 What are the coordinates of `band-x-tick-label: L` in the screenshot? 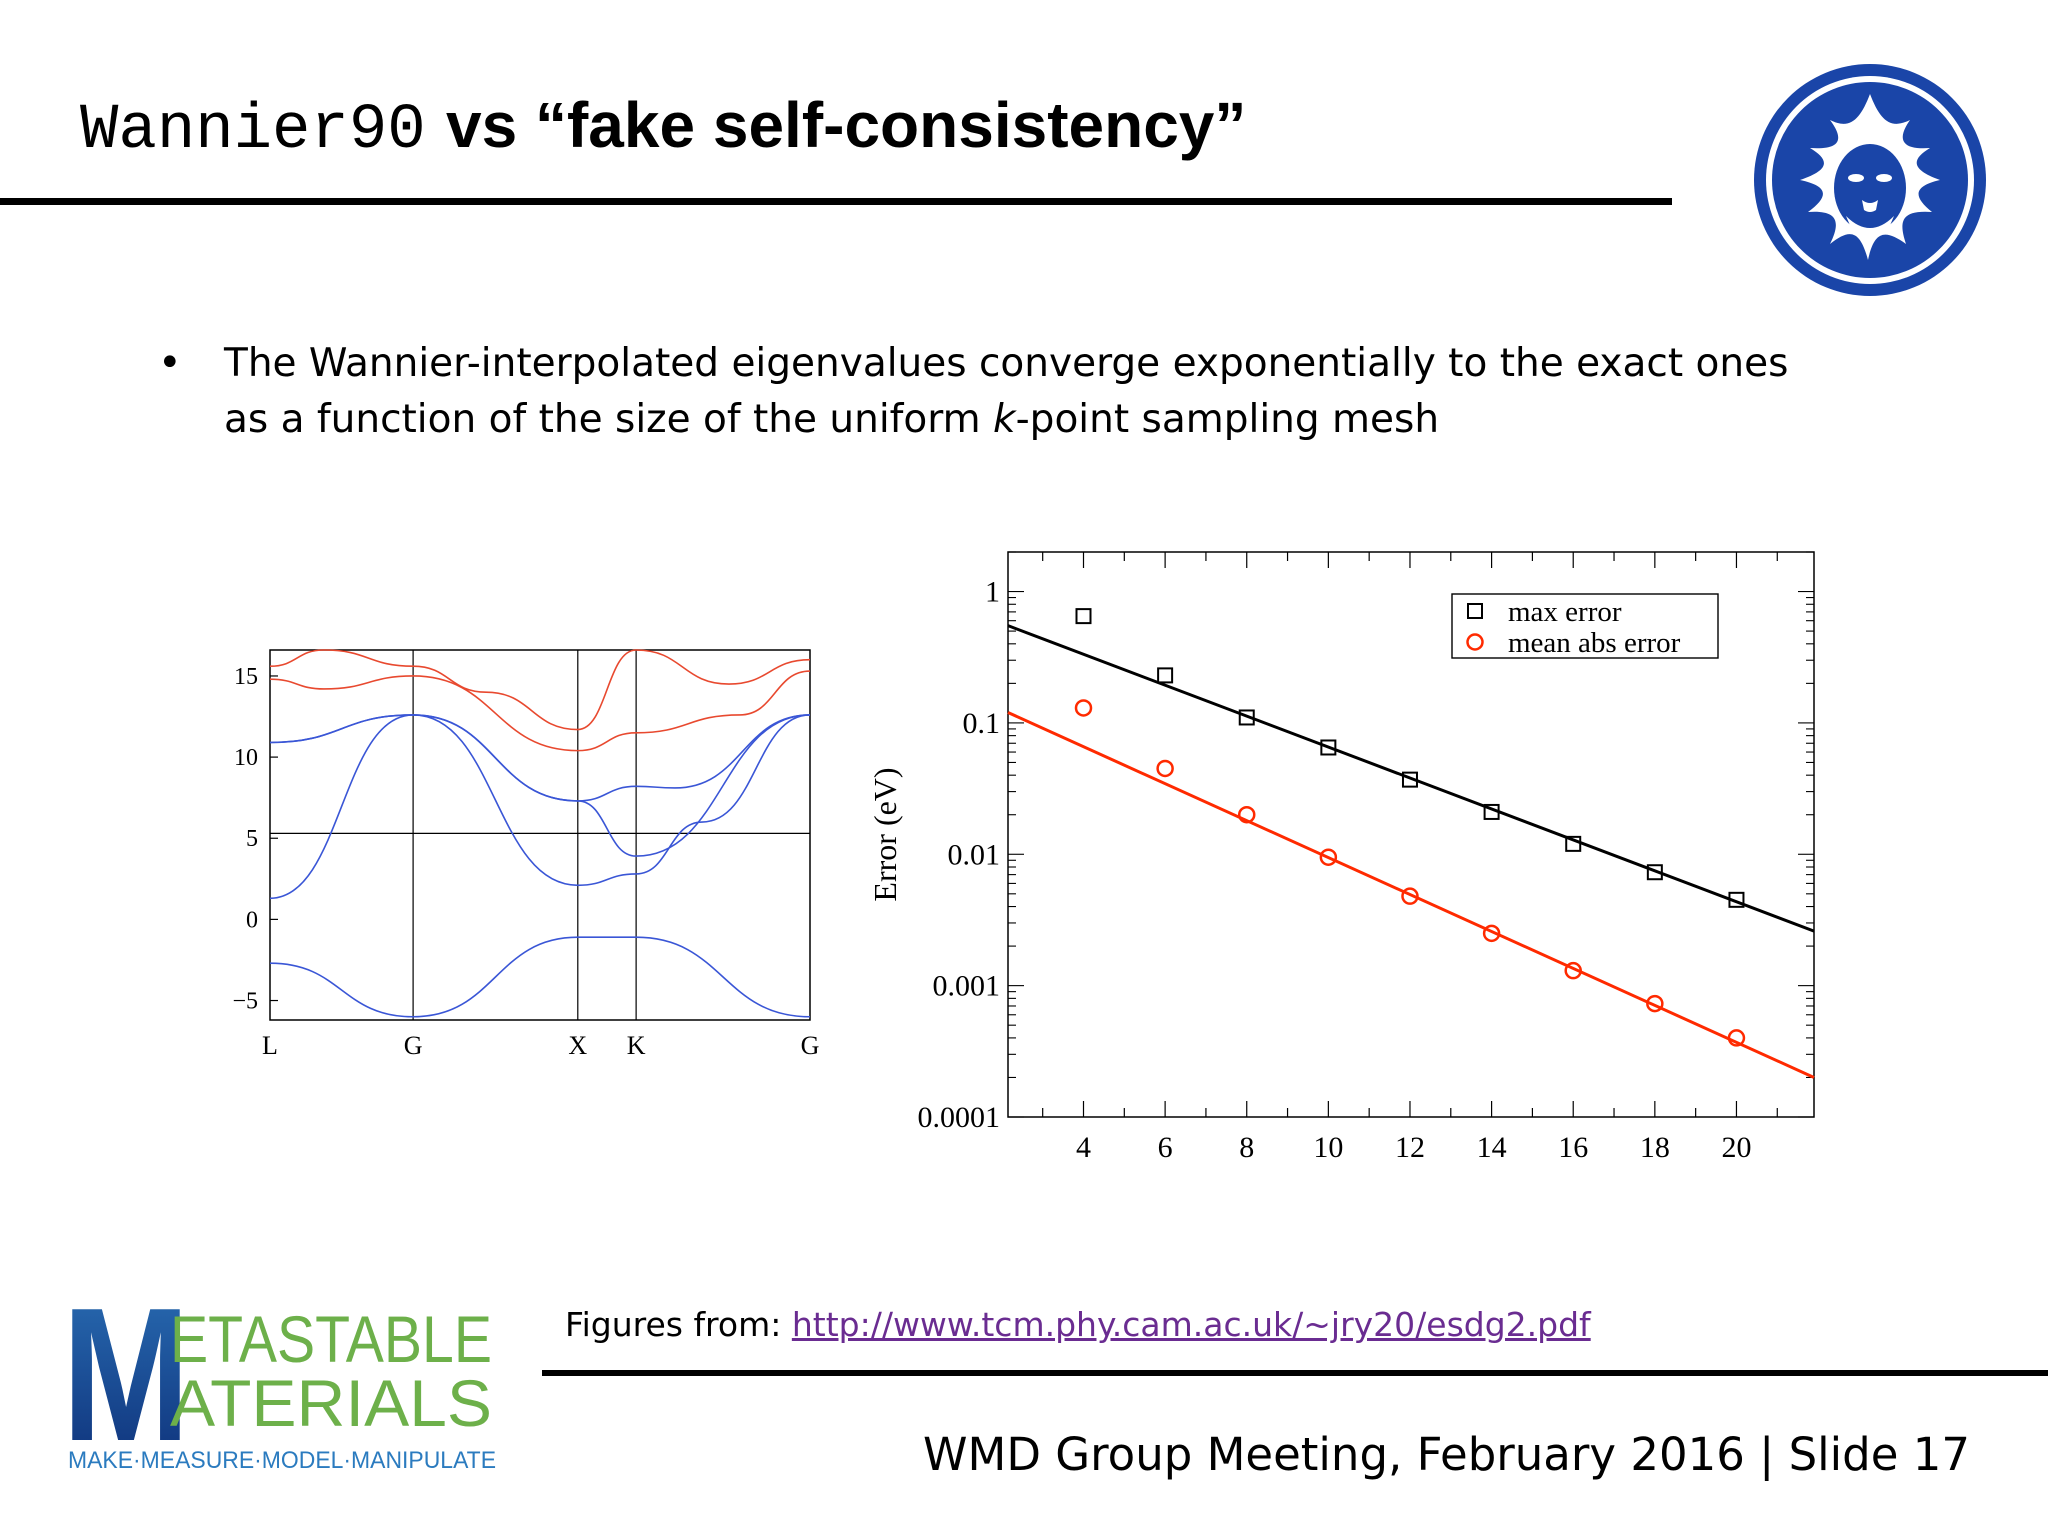 It's located at (270, 1045).